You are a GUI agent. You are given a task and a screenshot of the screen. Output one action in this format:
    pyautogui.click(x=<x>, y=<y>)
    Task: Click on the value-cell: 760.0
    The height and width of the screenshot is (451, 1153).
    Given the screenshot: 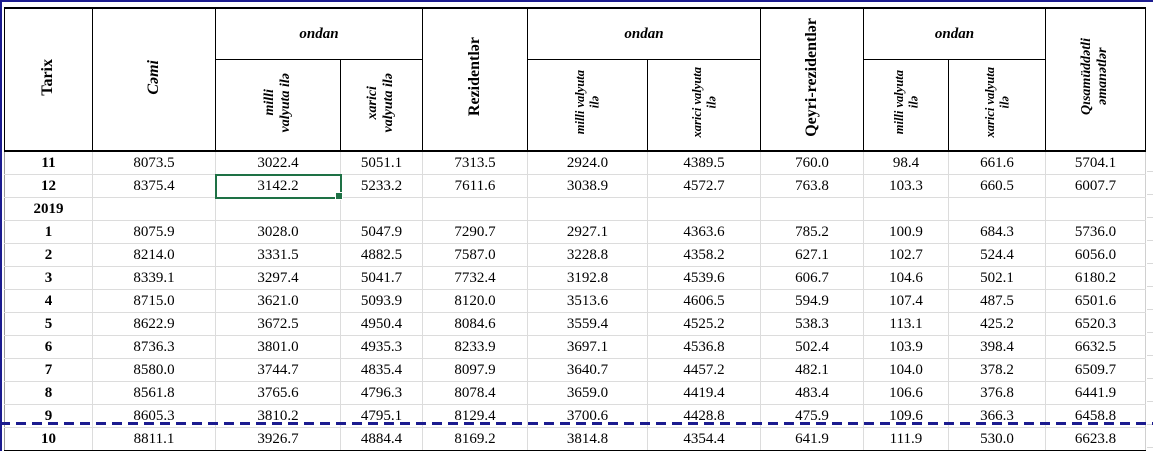 What is the action you would take?
    pyautogui.click(x=812, y=162)
    